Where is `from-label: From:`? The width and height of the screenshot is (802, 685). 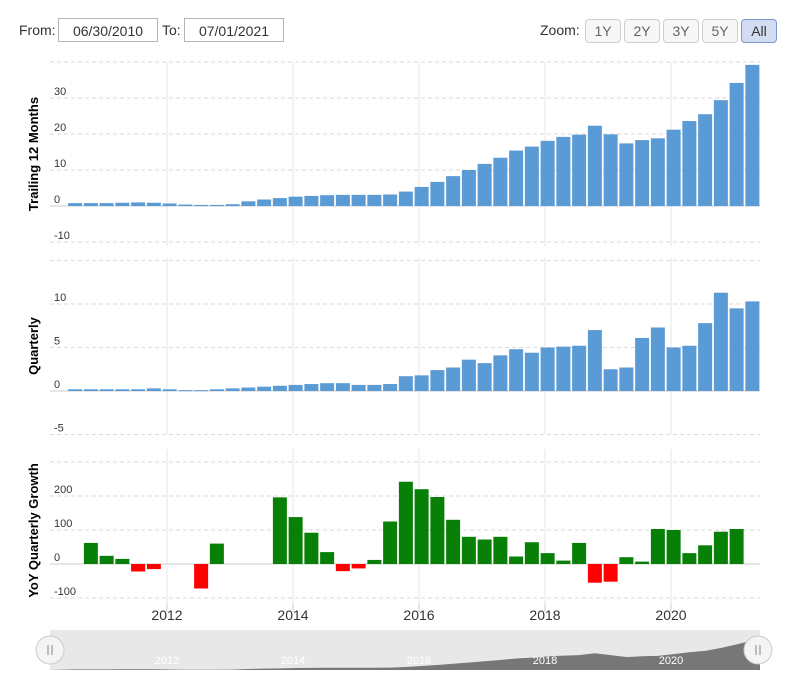
from-label: From: is located at coordinates (37, 30).